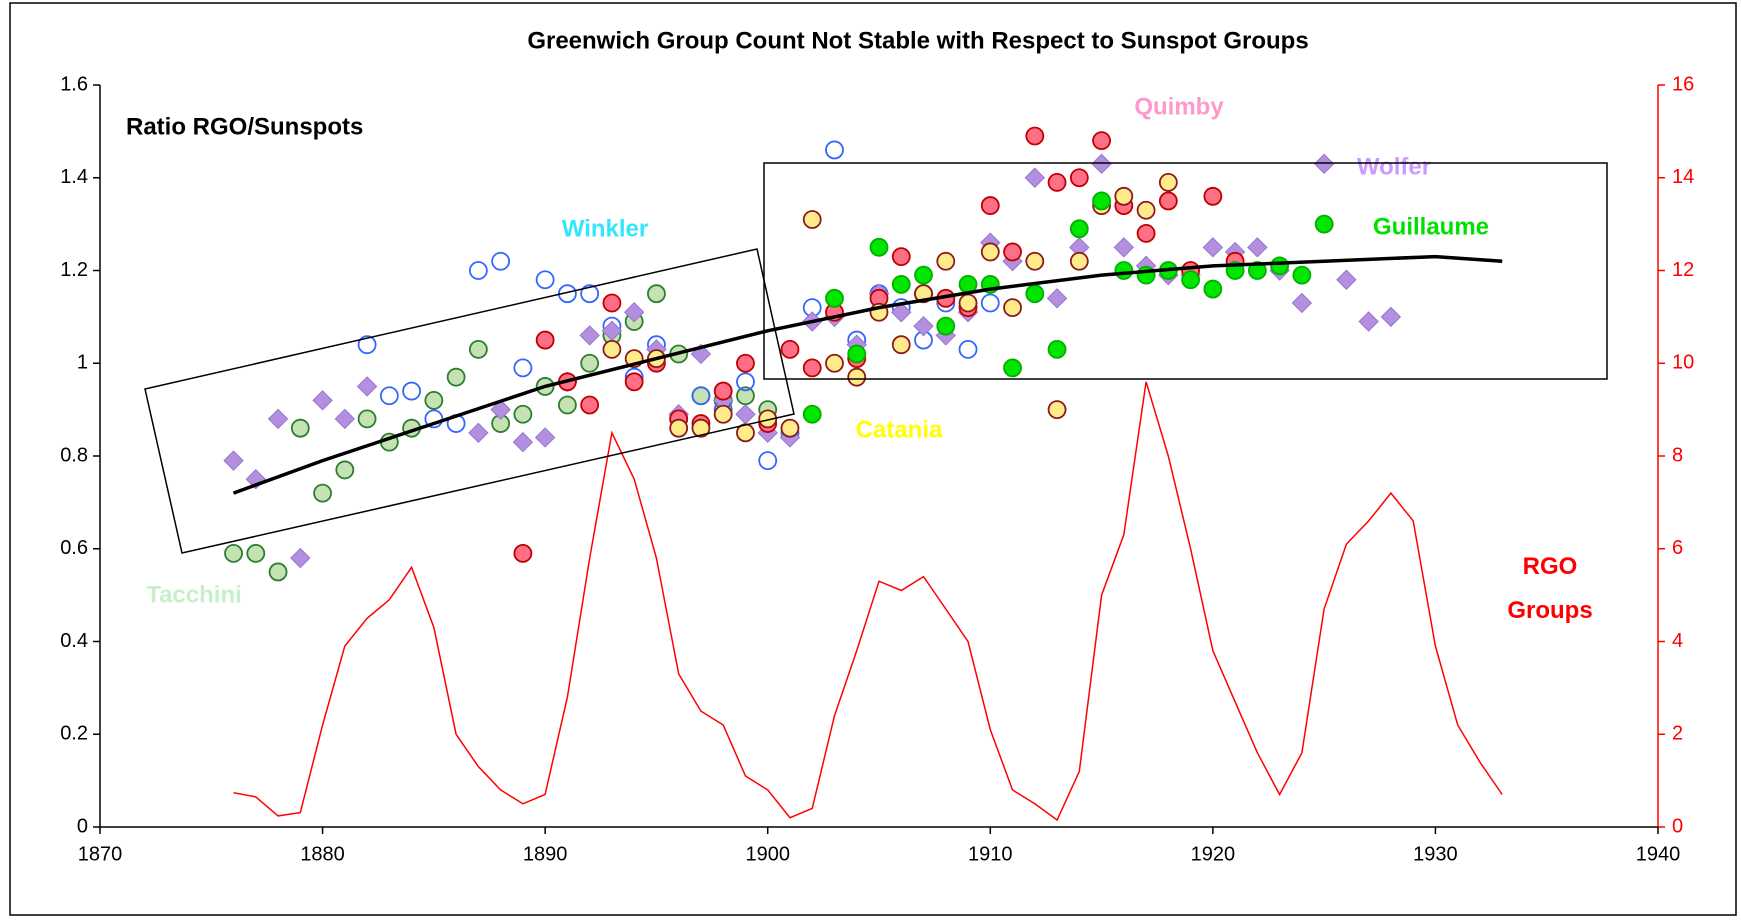 The height and width of the screenshot is (920, 1741). Describe the element at coordinates (1683, 363) in the screenshot. I see `y2-tick-label: 10` at that location.